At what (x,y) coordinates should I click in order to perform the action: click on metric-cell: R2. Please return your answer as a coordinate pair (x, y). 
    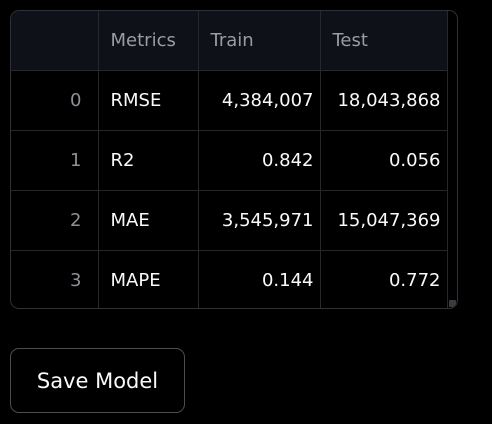
    Looking at the image, I should click on (148, 160).